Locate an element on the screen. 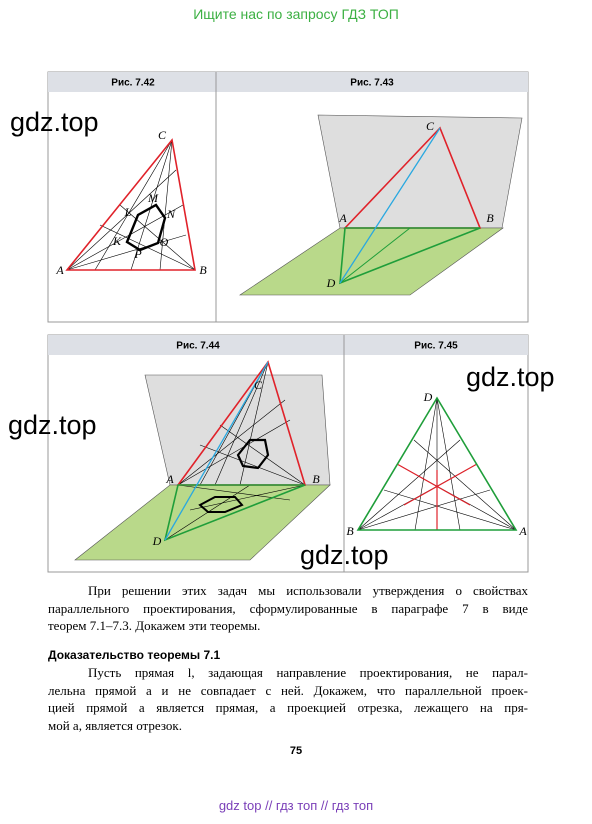 This screenshot has width=592, height=824. footer-link: gdz top // гдз топ // гдз топ is located at coordinates (296, 805).